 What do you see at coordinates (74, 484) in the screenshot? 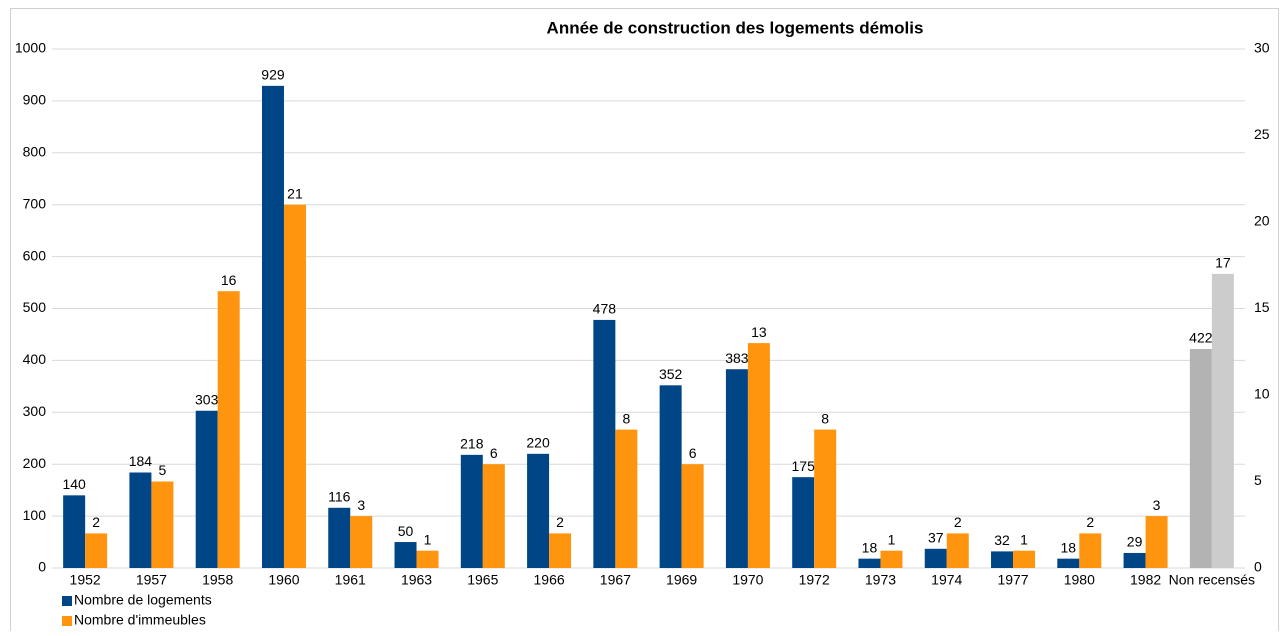
I see `data-label: 140` at bounding box center [74, 484].